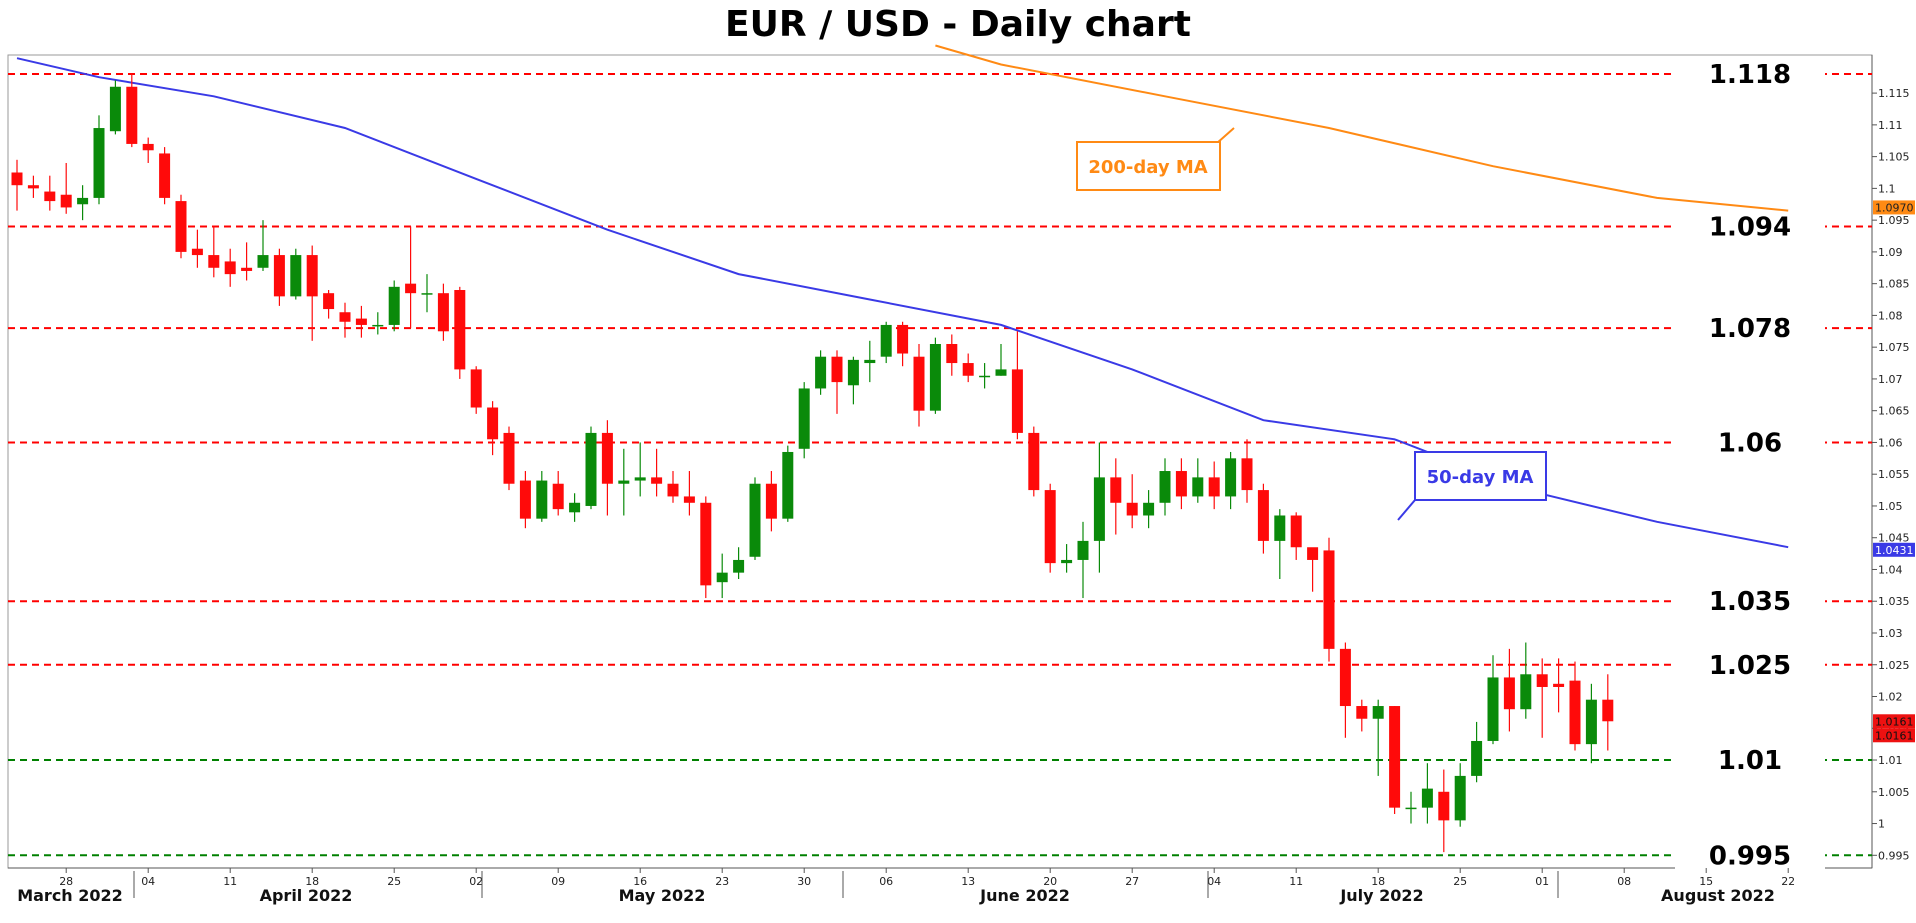 The width and height of the screenshot is (1916, 923). What do you see at coordinates (148, 881) in the screenshot?
I see `x-tick-label: 04` at bounding box center [148, 881].